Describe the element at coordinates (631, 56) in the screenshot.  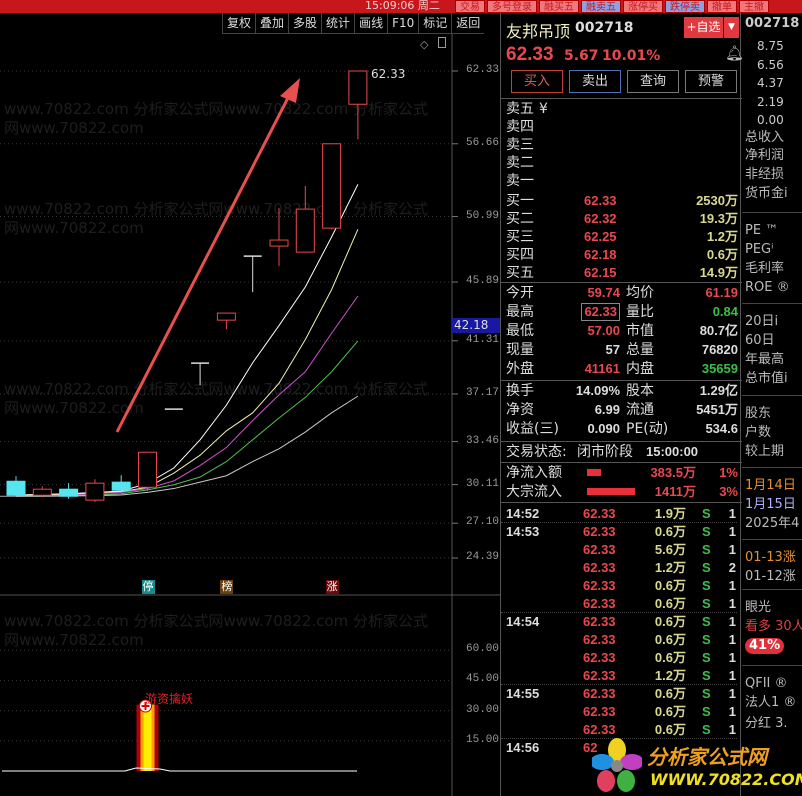
I see `price-change-pct: 10.01%` at that location.